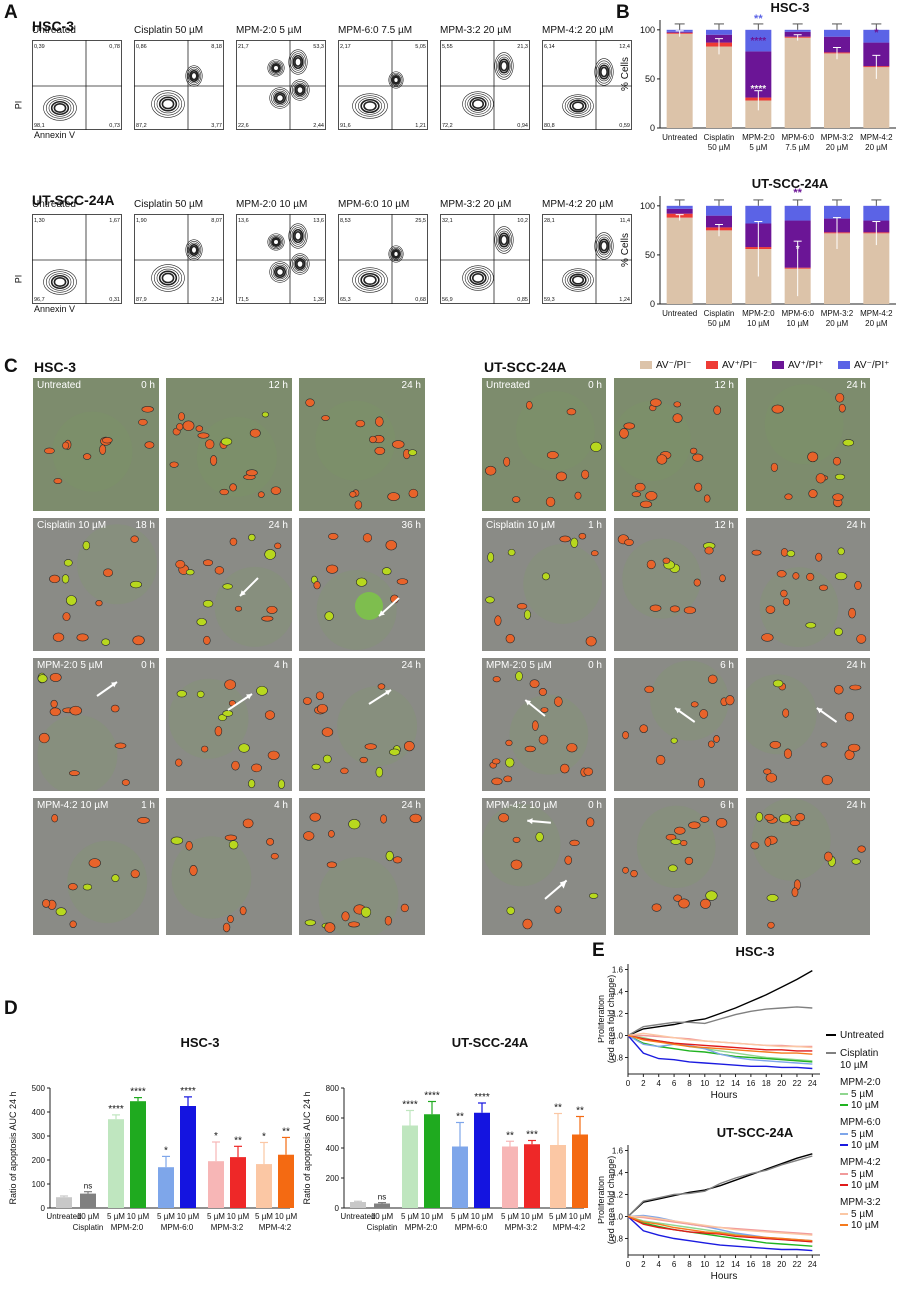 The image size is (906, 1291). I want to click on quadrant-percent: 0,68, so click(420, 300).